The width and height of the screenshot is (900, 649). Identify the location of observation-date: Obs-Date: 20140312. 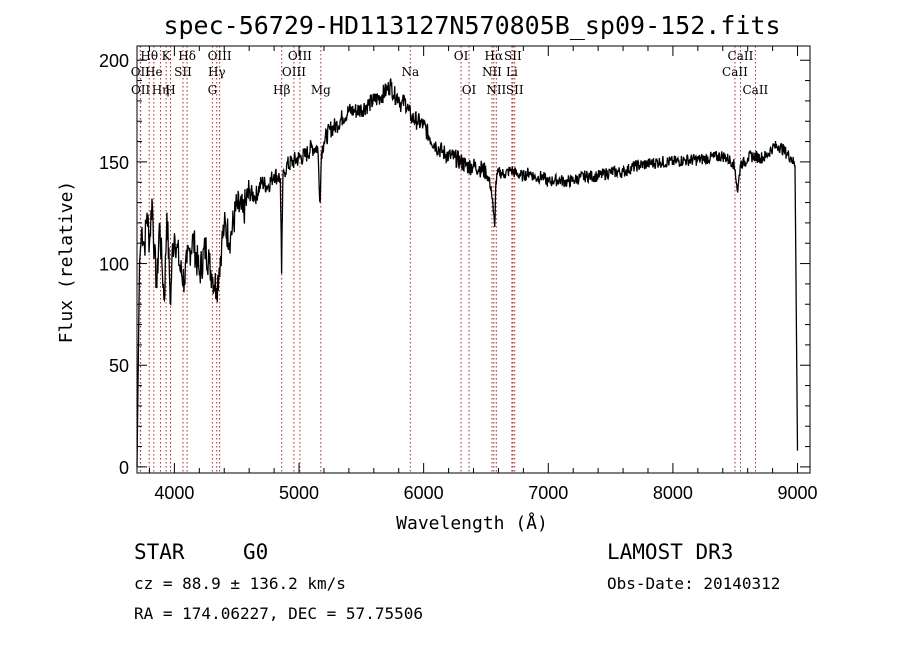
(694, 583).